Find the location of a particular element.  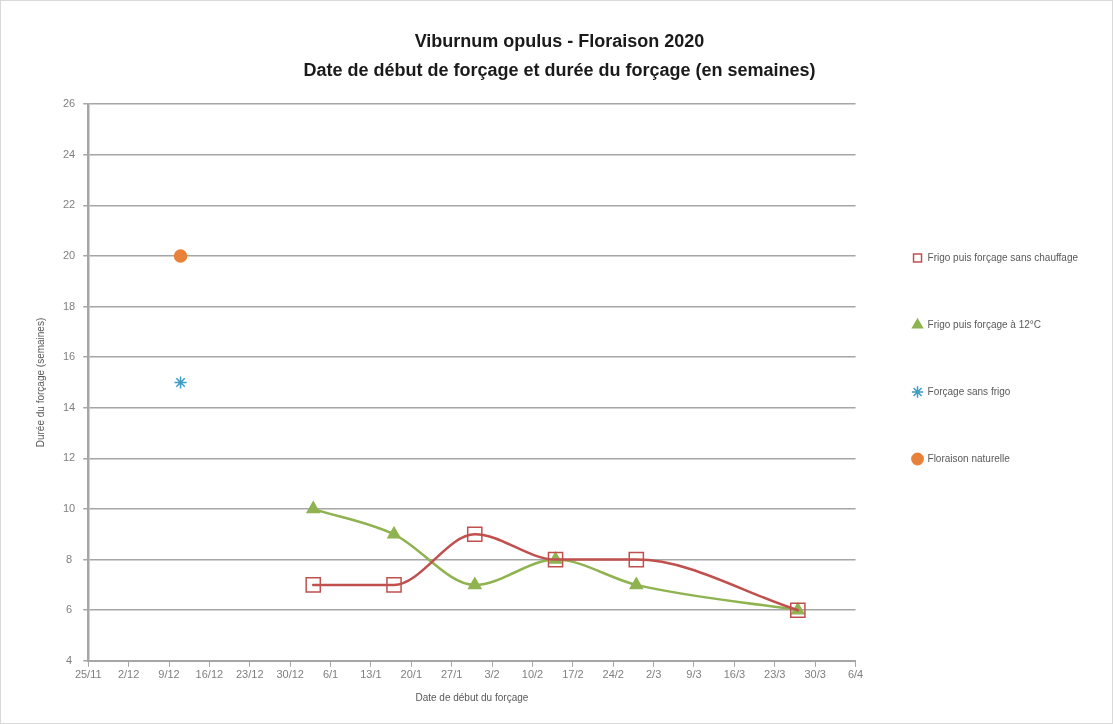

y-tick-label: 12 is located at coordinates (69, 457).